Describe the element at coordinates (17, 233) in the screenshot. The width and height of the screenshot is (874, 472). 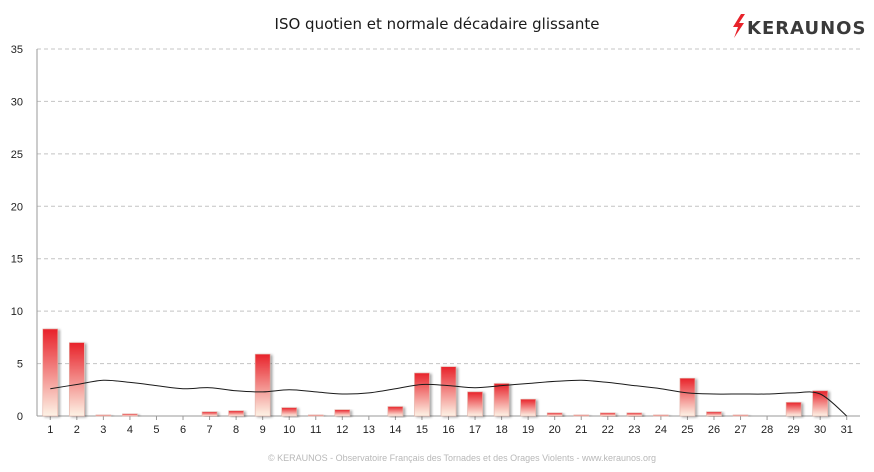
I see `y-axis-ticks: 0 5 10 15 20 25 30 35` at that location.